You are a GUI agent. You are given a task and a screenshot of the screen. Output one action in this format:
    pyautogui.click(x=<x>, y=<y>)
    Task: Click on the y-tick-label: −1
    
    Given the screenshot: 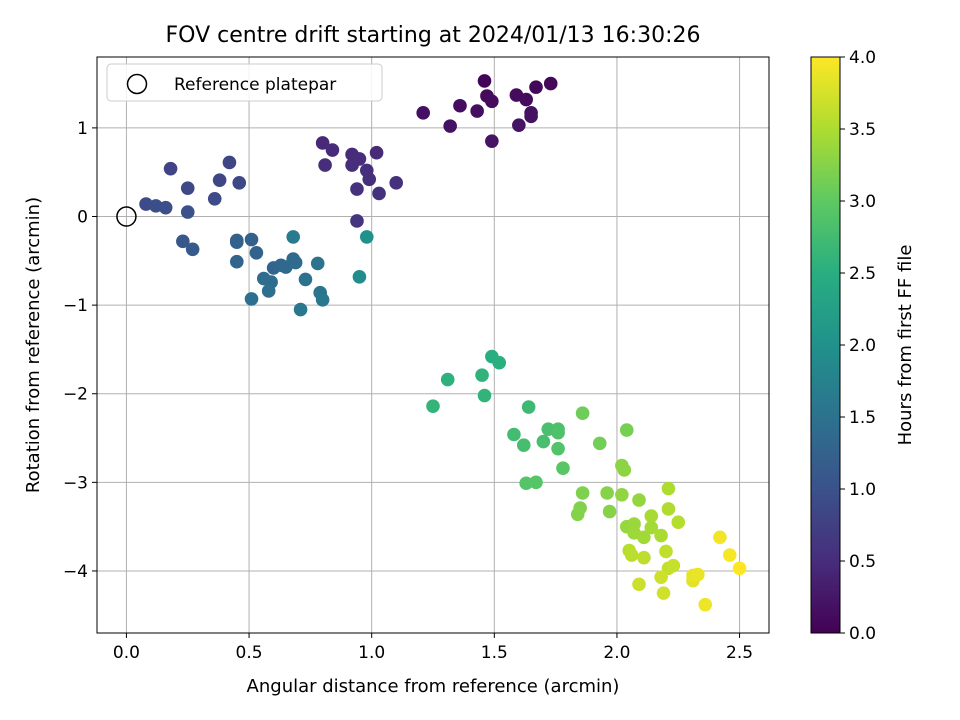 What is the action you would take?
    pyautogui.click(x=75, y=306)
    